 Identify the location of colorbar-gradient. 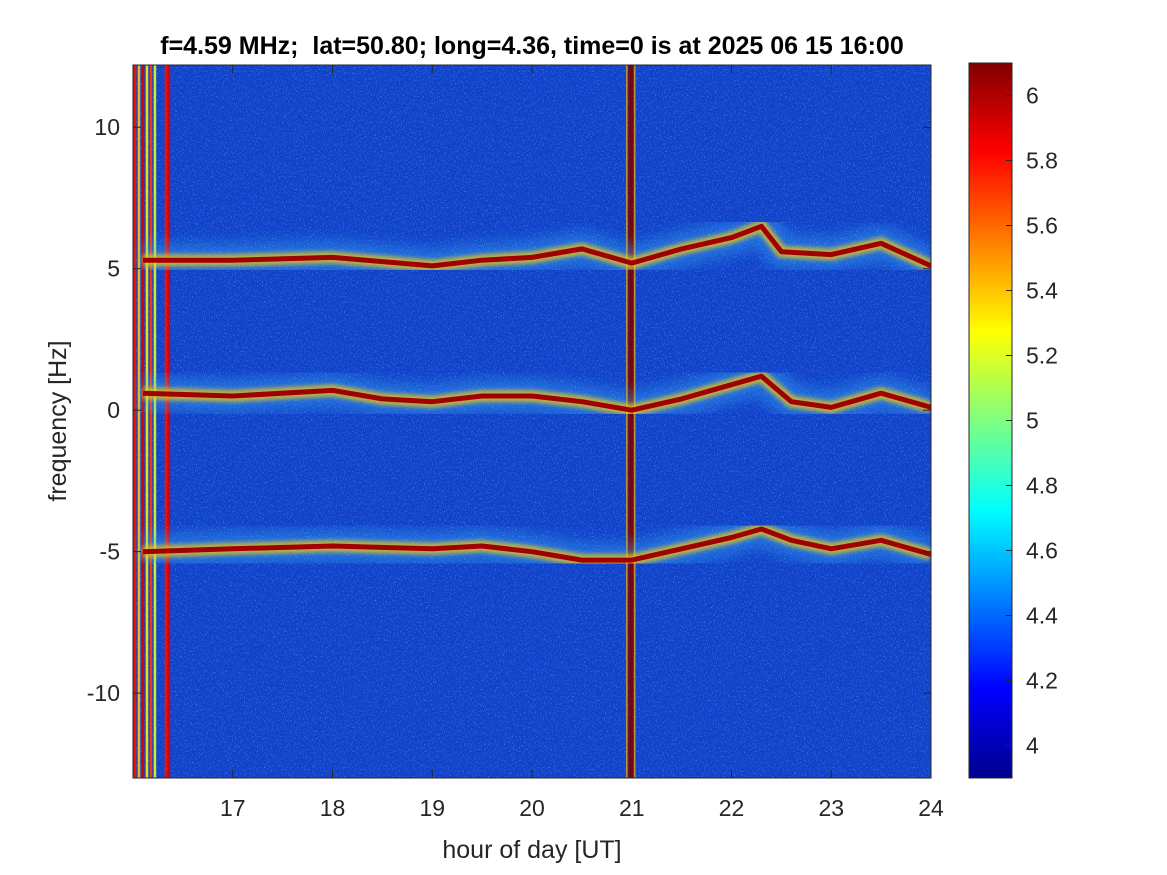
(990, 420).